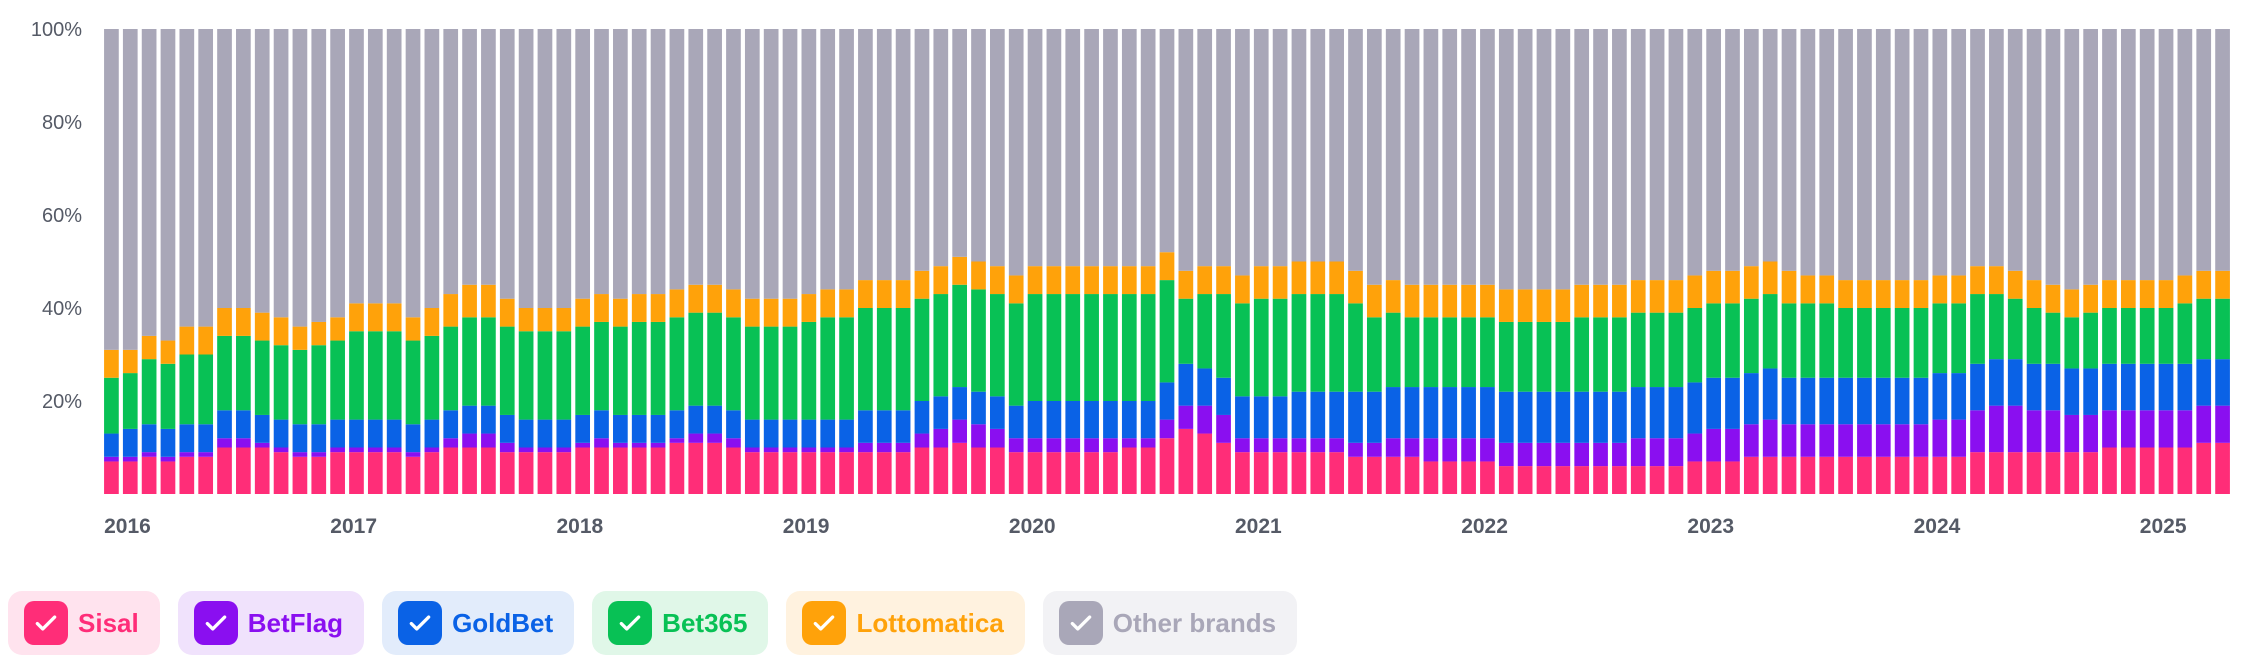  What do you see at coordinates (503, 622) in the screenshot?
I see `legend-label: GoldBet` at bounding box center [503, 622].